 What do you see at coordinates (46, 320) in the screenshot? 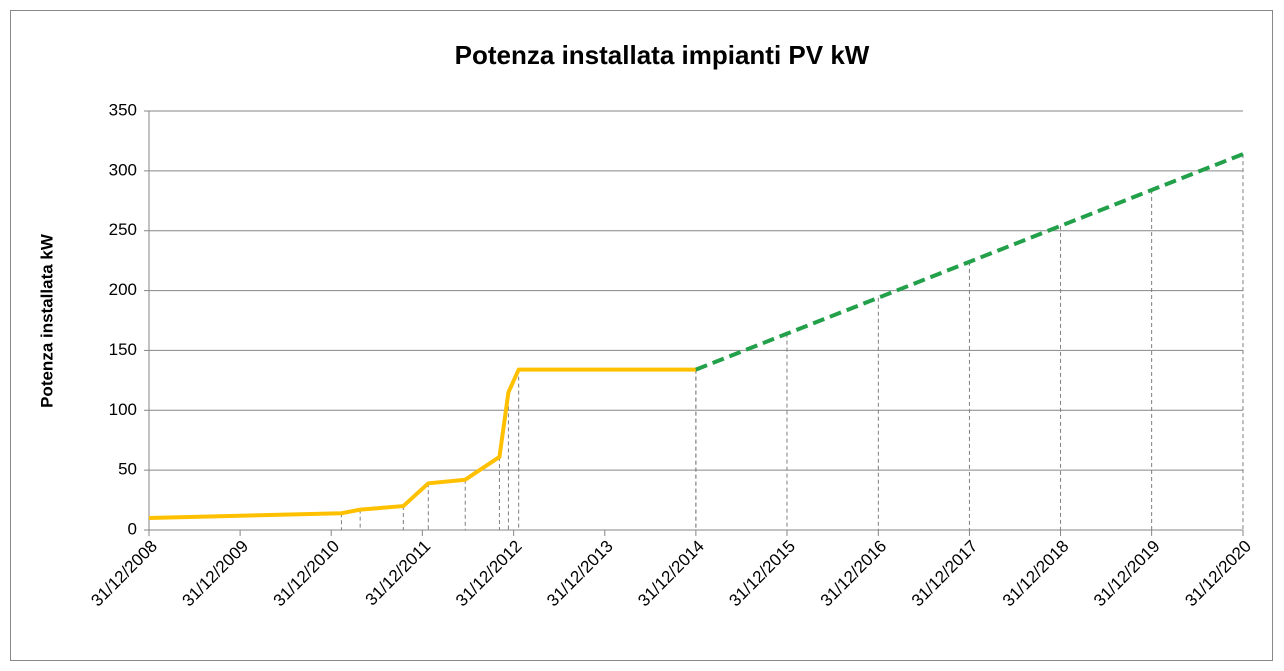
I see `y-axis-label: Potenza installata kW` at bounding box center [46, 320].